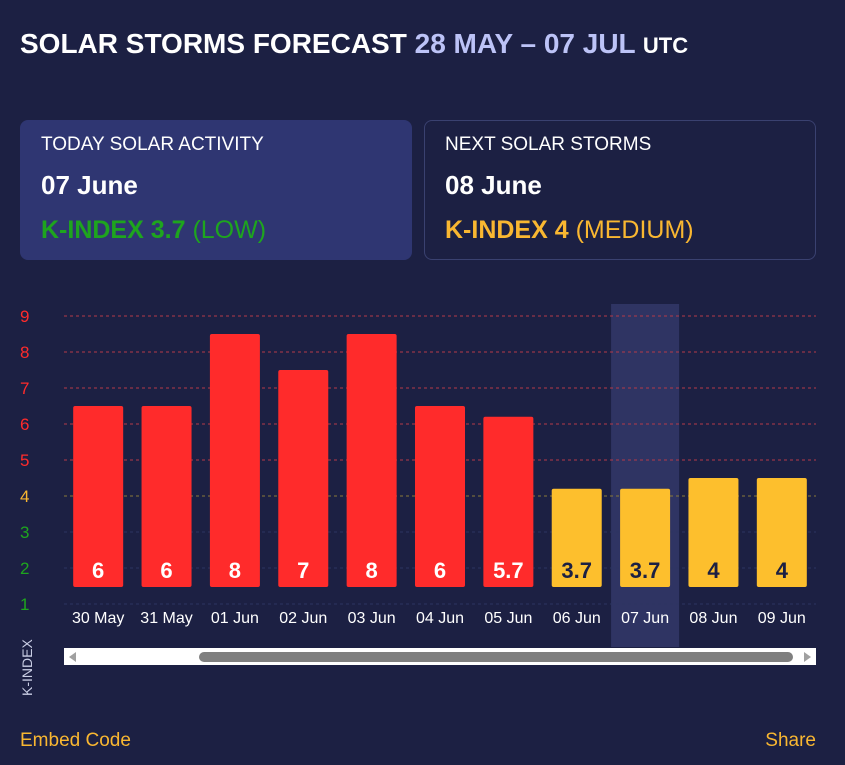 This screenshot has width=845, height=765. What do you see at coordinates (75, 740) in the screenshot?
I see `embed-code-link: Embed Code` at bounding box center [75, 740].